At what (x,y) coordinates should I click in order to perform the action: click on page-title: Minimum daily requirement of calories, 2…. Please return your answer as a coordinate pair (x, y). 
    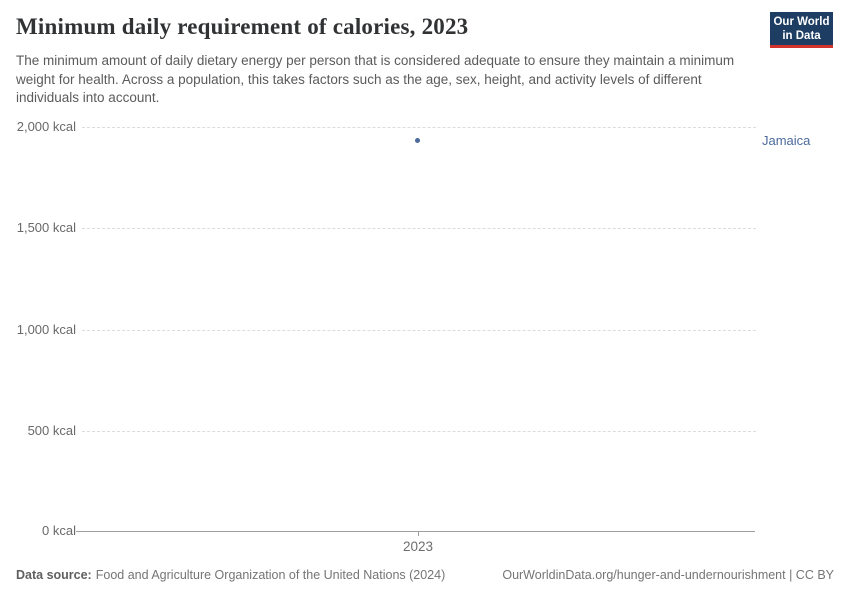
    Looking at the image, I should click on (242, 26).